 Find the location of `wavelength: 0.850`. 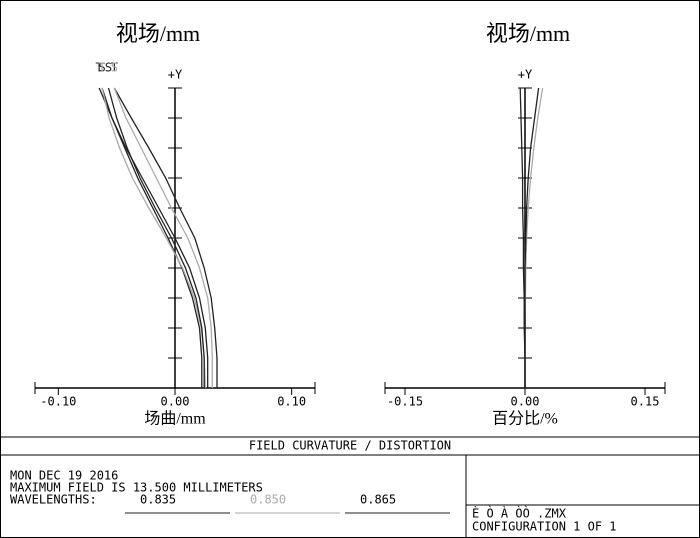

wavelength: 0.850 is located at coordinates (268, 500).